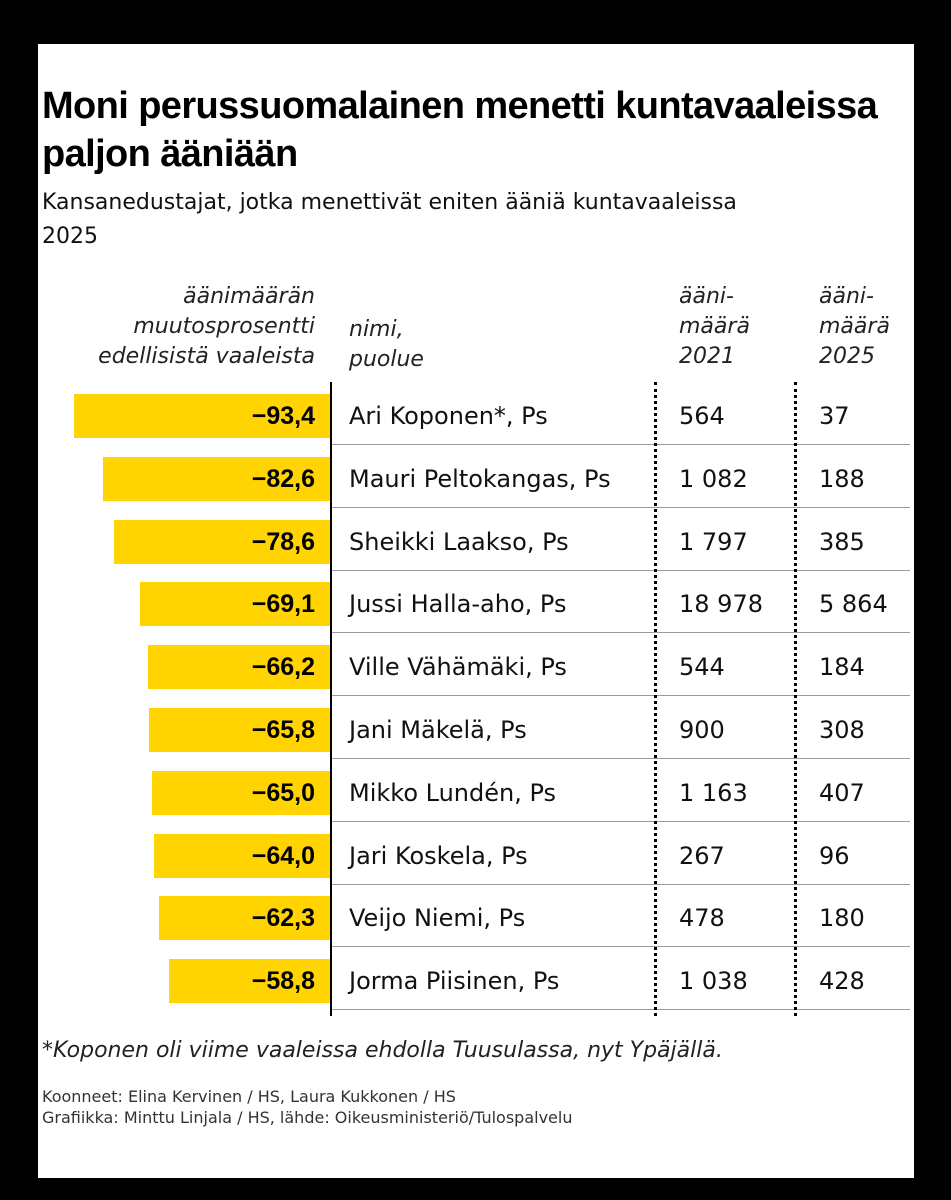 Image resolution: width=951 pixels, height=1200 pixels. I want to click on change-value-label: −65,0, so click(283, 792).